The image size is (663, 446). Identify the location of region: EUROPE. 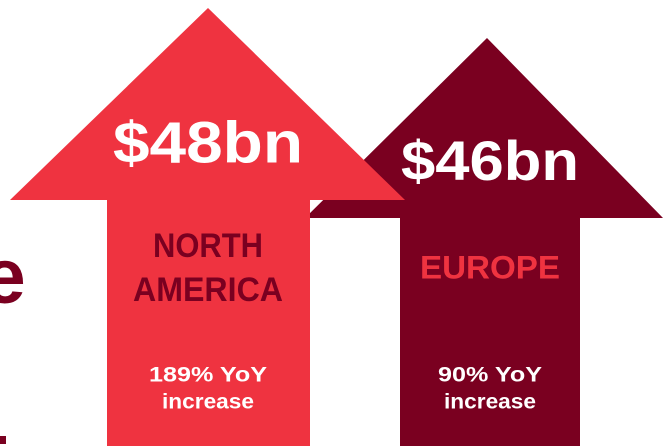
(490, 267).